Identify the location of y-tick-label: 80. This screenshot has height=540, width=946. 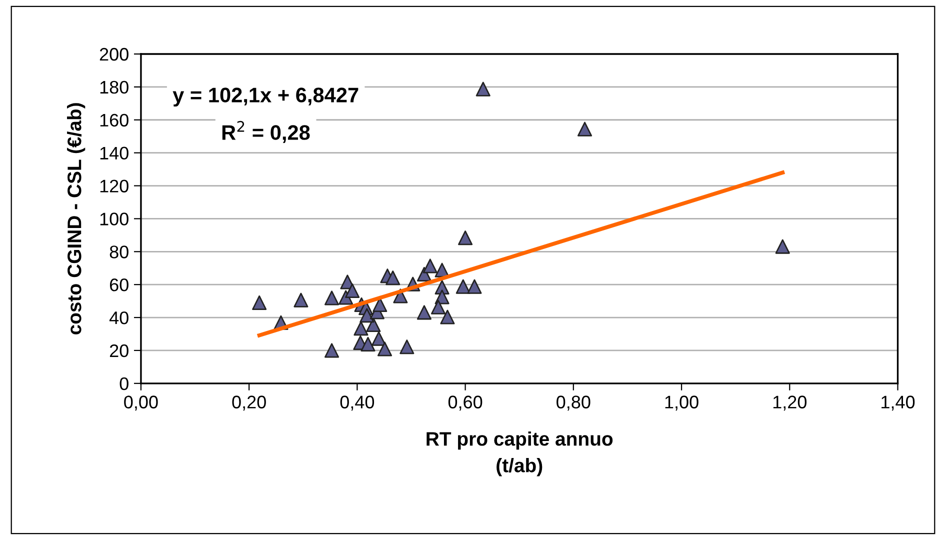
(119, 252).